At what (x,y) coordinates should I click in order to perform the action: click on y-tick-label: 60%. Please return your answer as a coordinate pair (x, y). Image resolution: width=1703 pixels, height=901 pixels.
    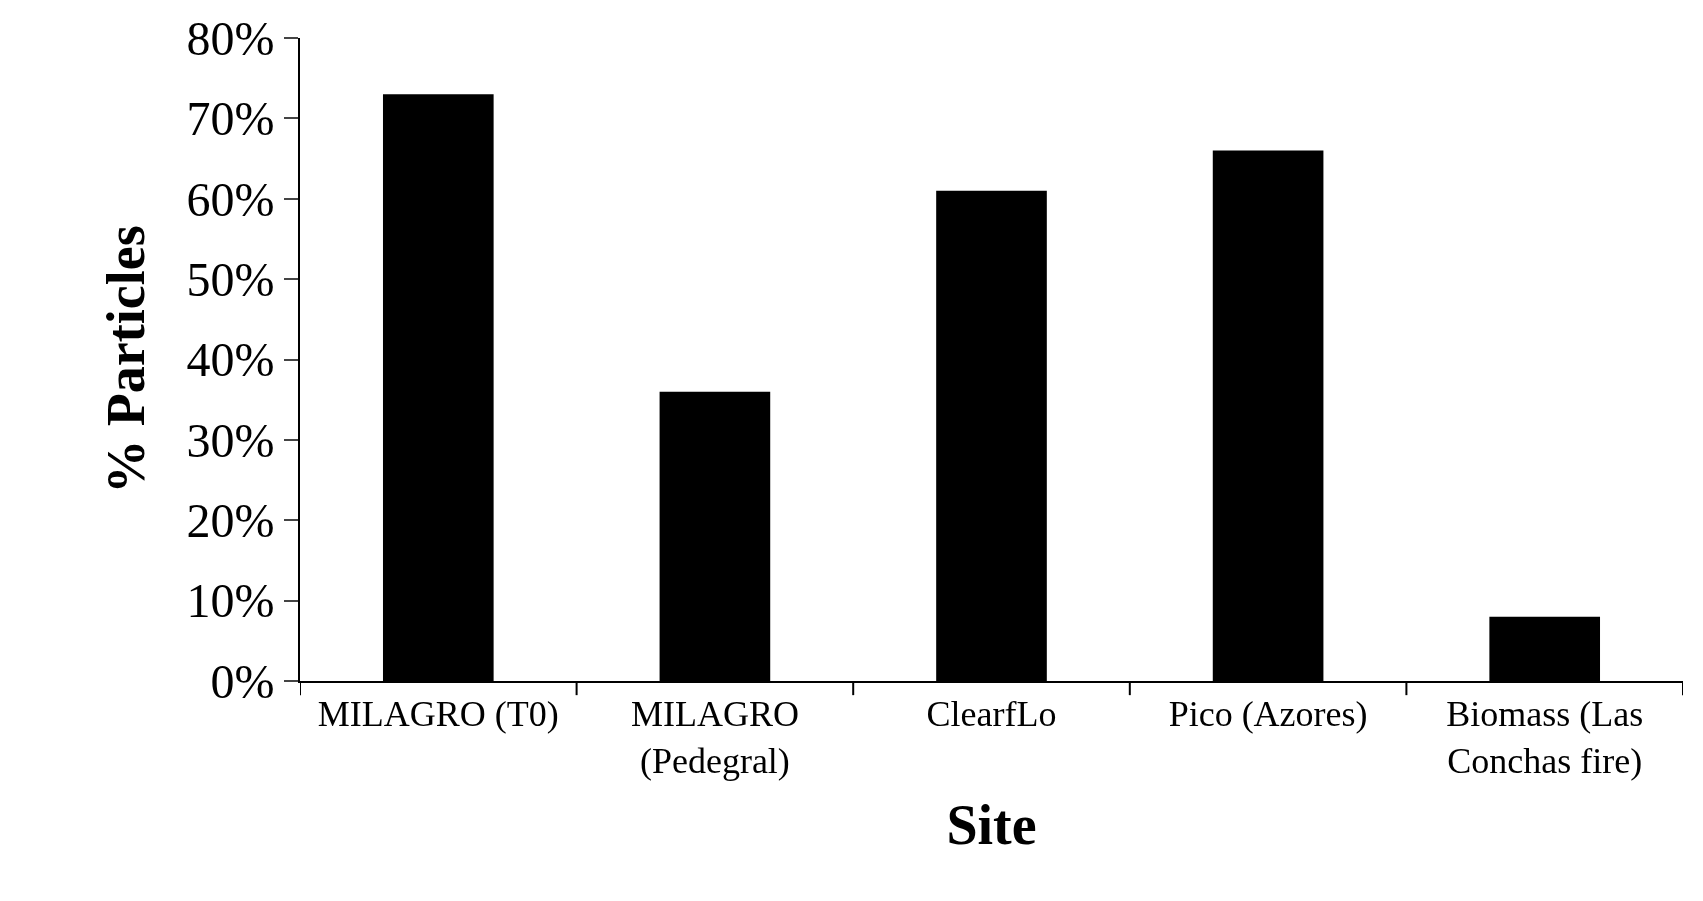
    Looking at the image, I should click on (230, 199).